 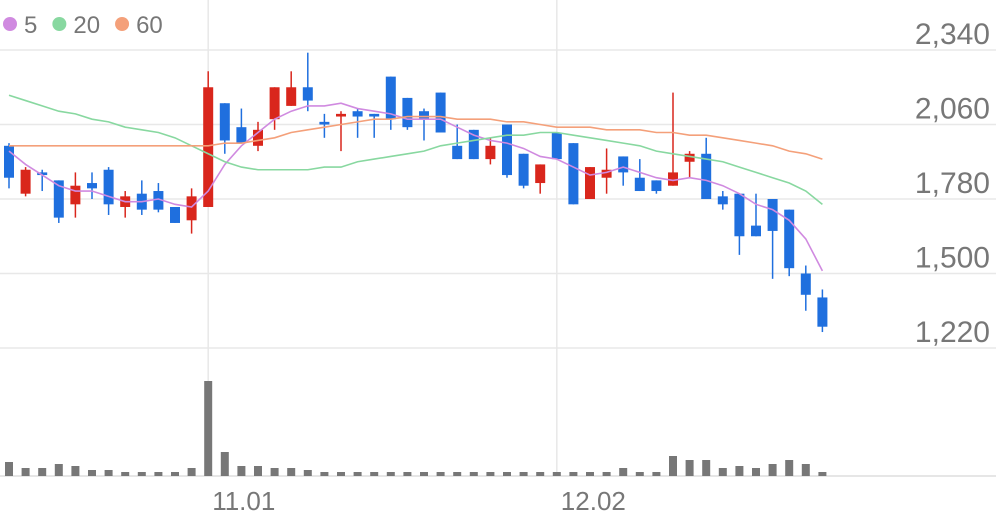 What do you see at coordinates (593, 501) in the screenshot?
I see `x-tick-label: 12.02` at bounding box center [593, 501].